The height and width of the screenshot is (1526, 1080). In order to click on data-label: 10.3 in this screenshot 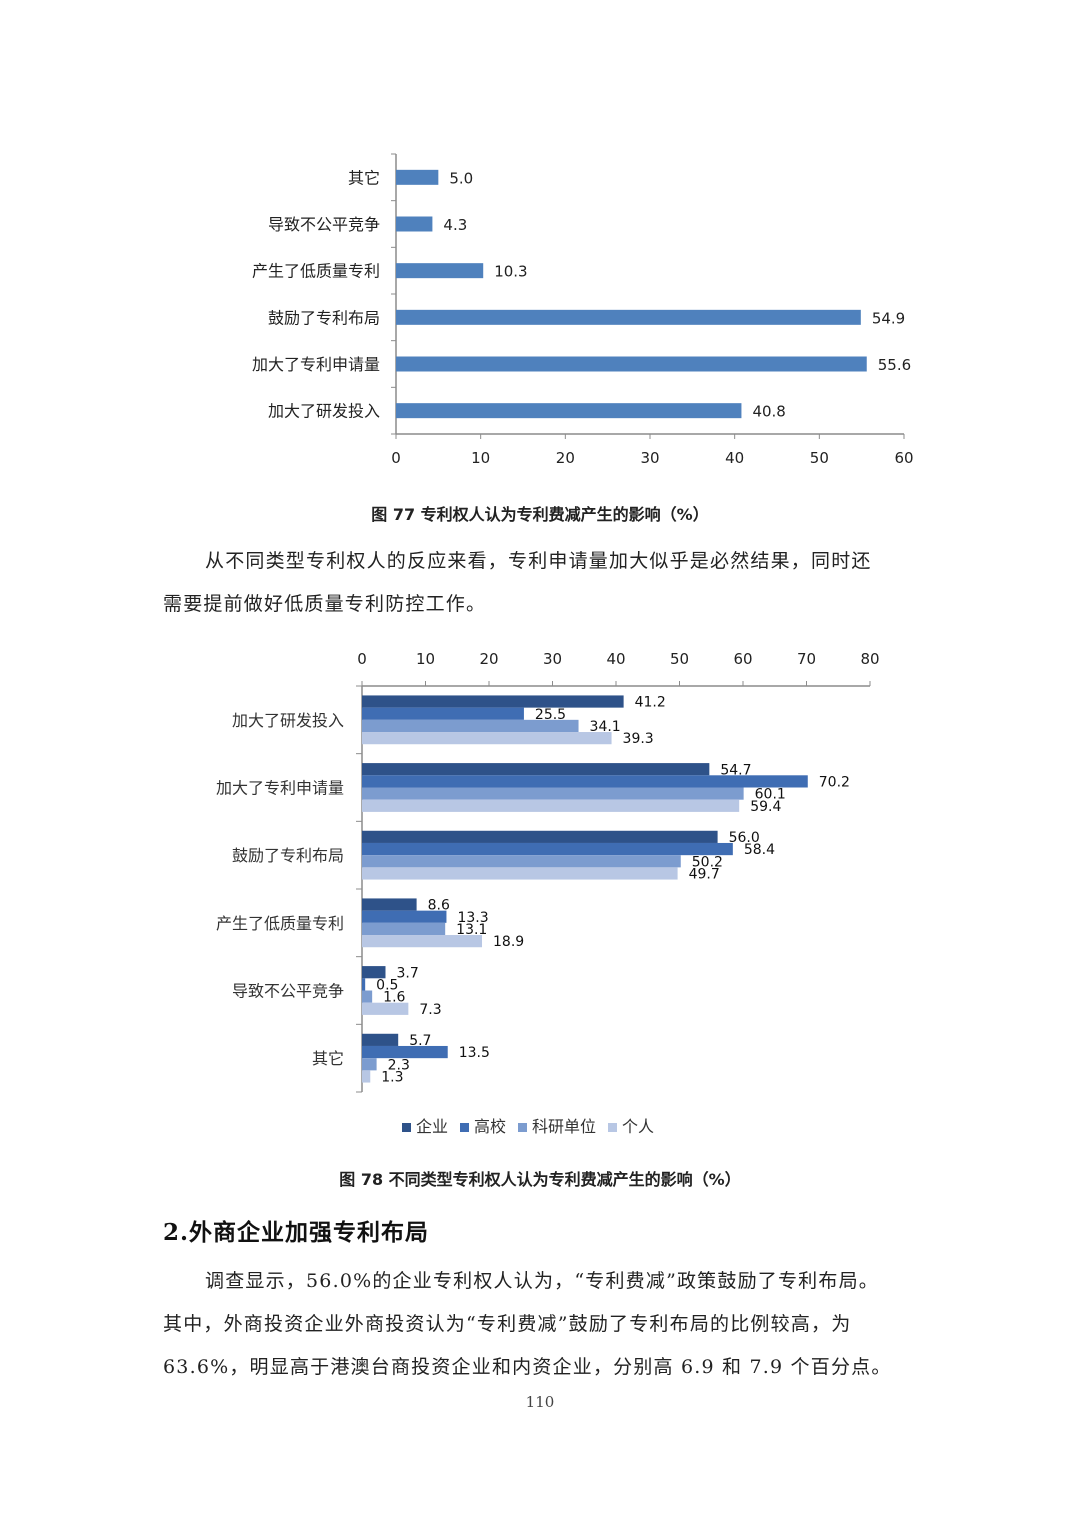, I will do `click(510, 272)`.